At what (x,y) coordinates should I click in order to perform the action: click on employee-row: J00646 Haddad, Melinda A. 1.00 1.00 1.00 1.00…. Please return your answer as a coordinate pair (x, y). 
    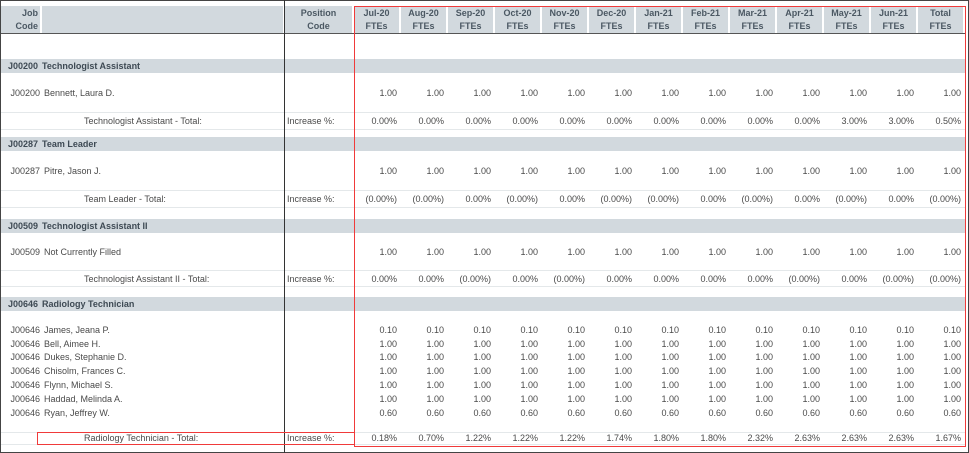
    Looking at the image, I should click on (483, 399).